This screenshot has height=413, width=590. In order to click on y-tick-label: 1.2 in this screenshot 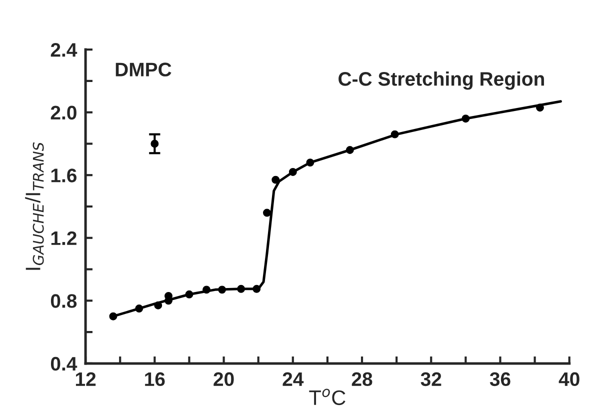, I will do `click(63, 238)`.